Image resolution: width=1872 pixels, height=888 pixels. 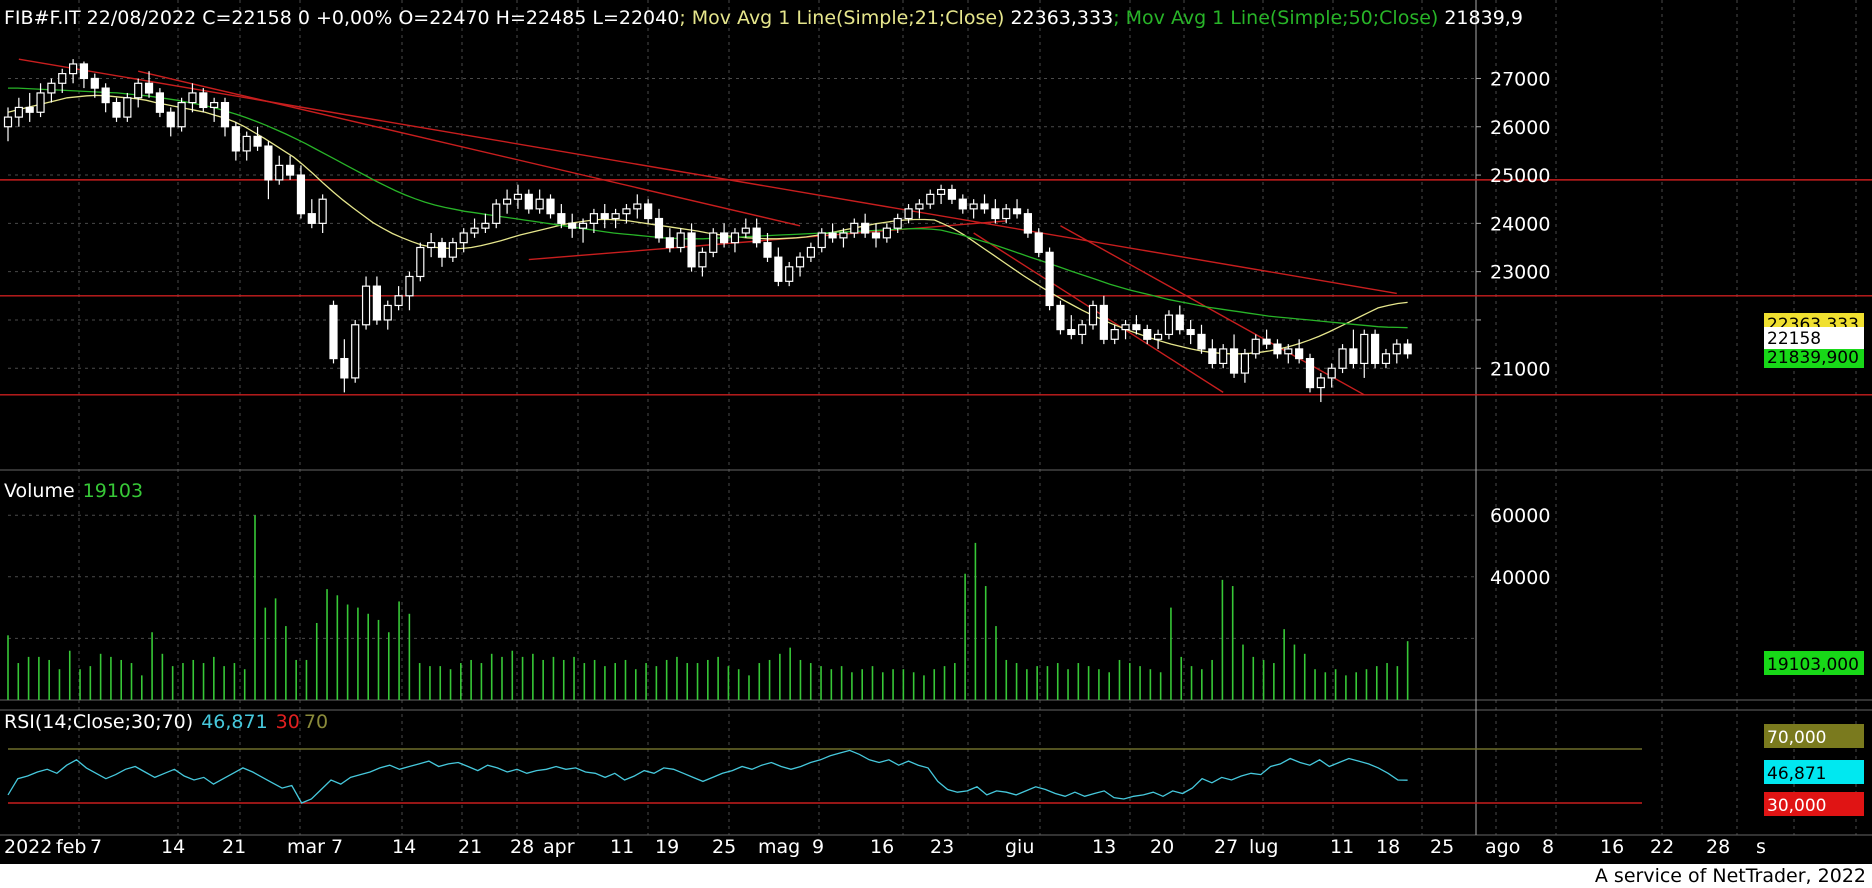 I want to click on date-tick-label: s, so click(x=1761, y=847).